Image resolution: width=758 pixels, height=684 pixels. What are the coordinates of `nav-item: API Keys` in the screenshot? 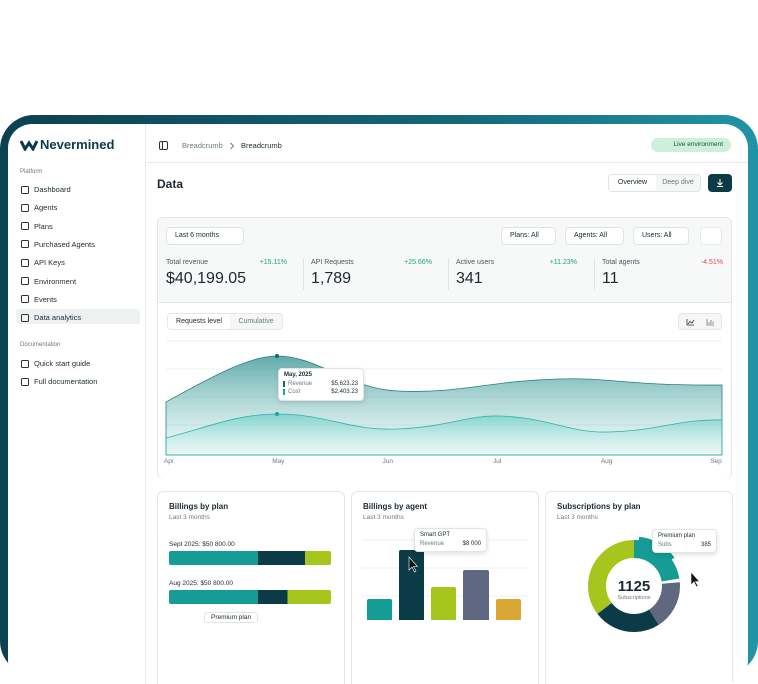 It's located at (49, 263).